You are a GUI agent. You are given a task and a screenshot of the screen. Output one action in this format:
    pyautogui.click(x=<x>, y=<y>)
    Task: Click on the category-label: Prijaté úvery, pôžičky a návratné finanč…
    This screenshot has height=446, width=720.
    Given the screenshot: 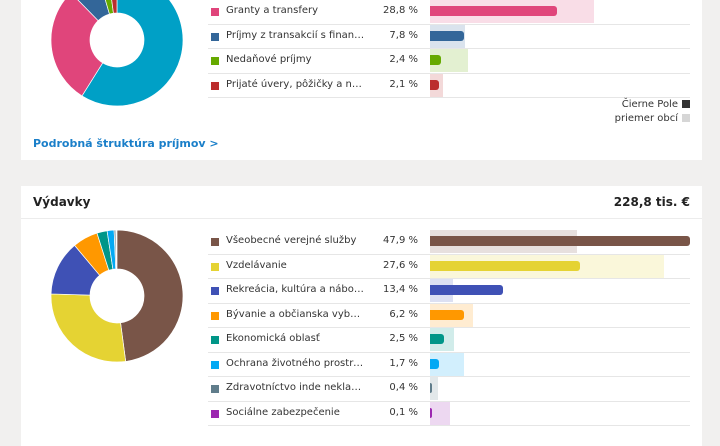 What is the action you would take?
    pyautogui.click(x=296, y=84)
    